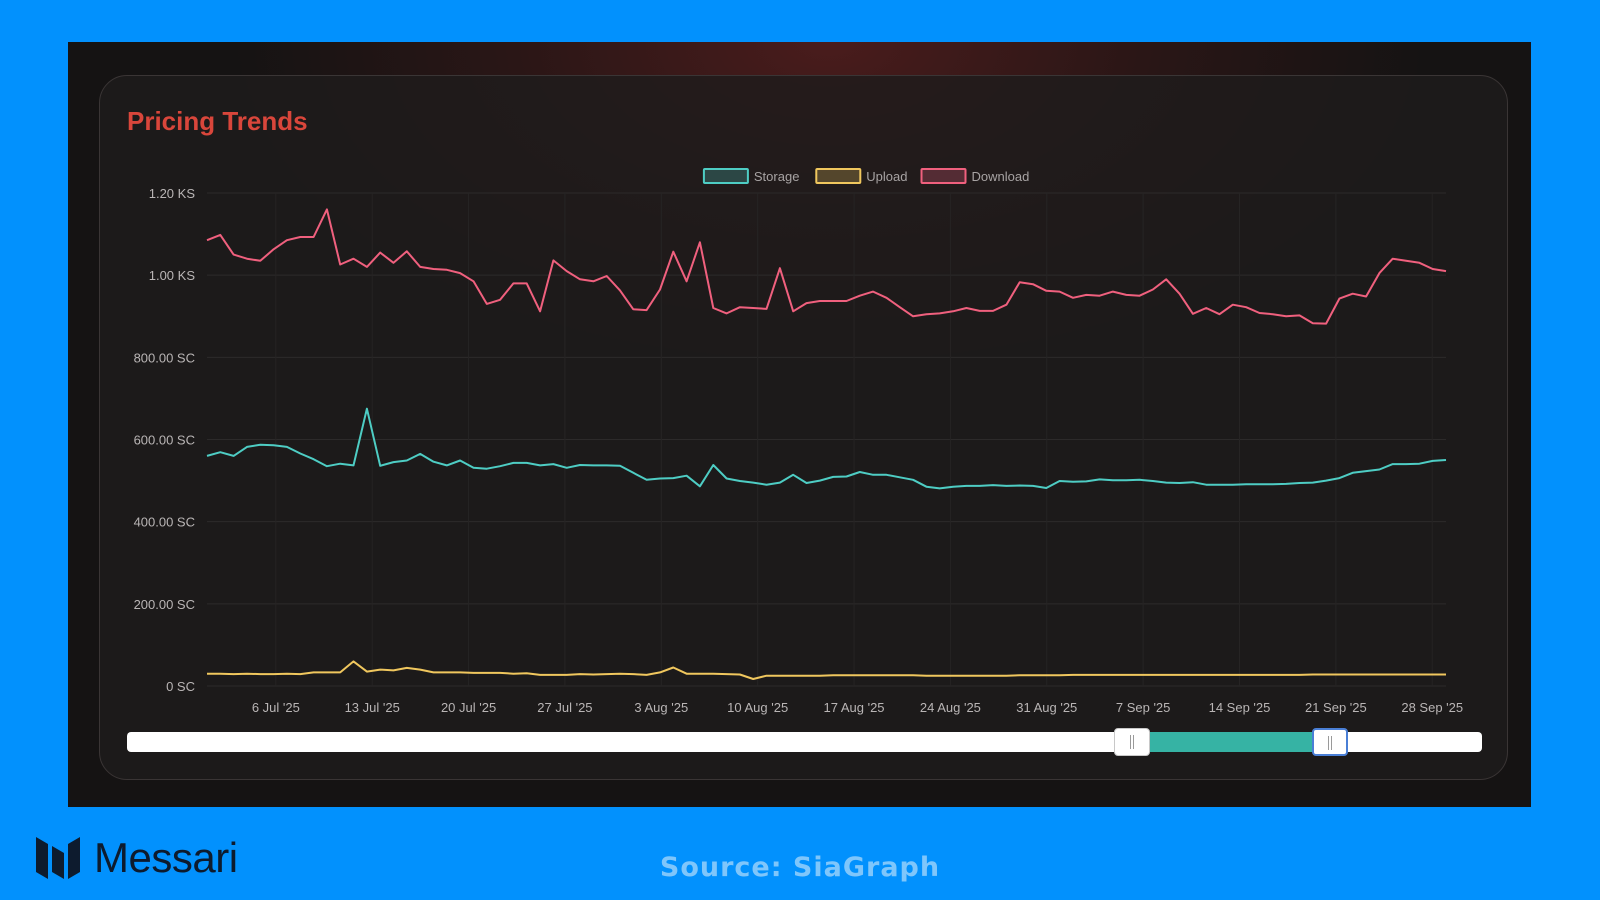 The image size is (1600, 900). What do you see at coordinates (1432, 707) in the screenshot?
I see `x-tick-label: 28 Sep '25` at bounding box center [1432, 707].